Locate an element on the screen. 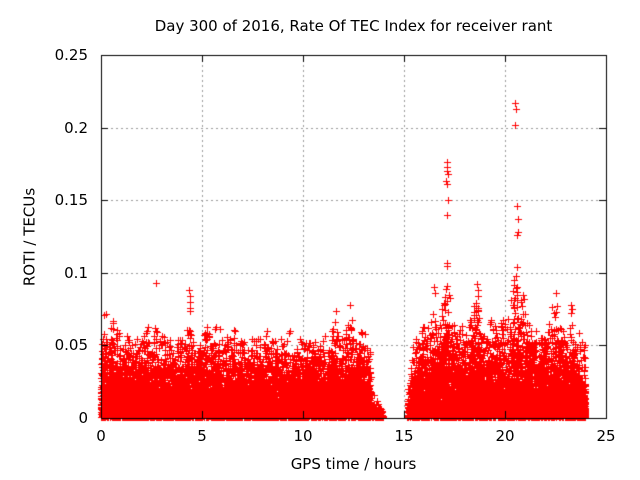 The image size is (640, 480). y-tick-label-005: 0.05 is located at coordinates (71, 345).